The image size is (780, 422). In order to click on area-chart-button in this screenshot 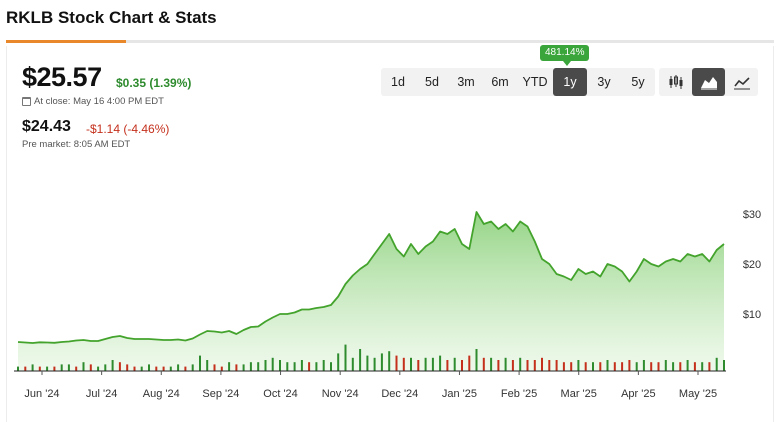, I will do `click(708, 82)`.